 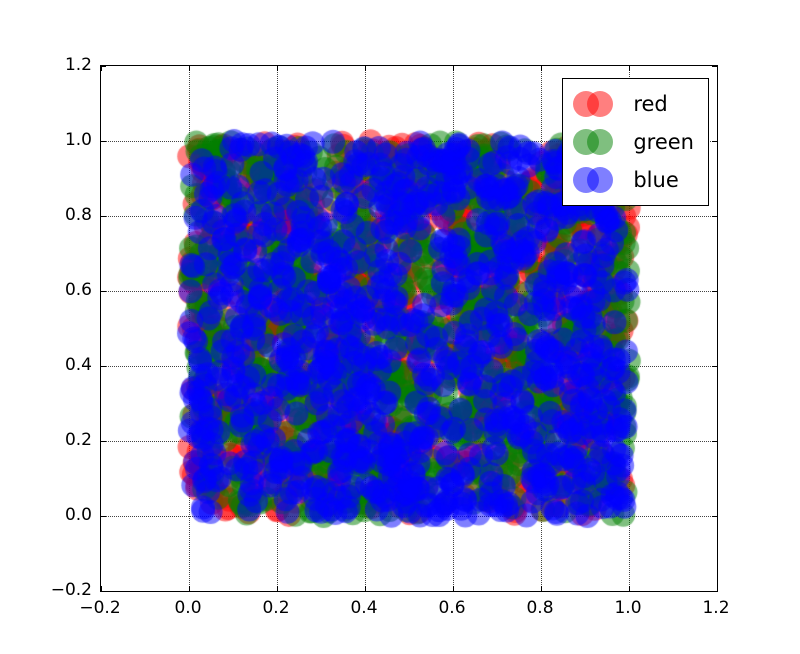 I want to click on x-tick-label: 0.4, so click(x=364, y=608).